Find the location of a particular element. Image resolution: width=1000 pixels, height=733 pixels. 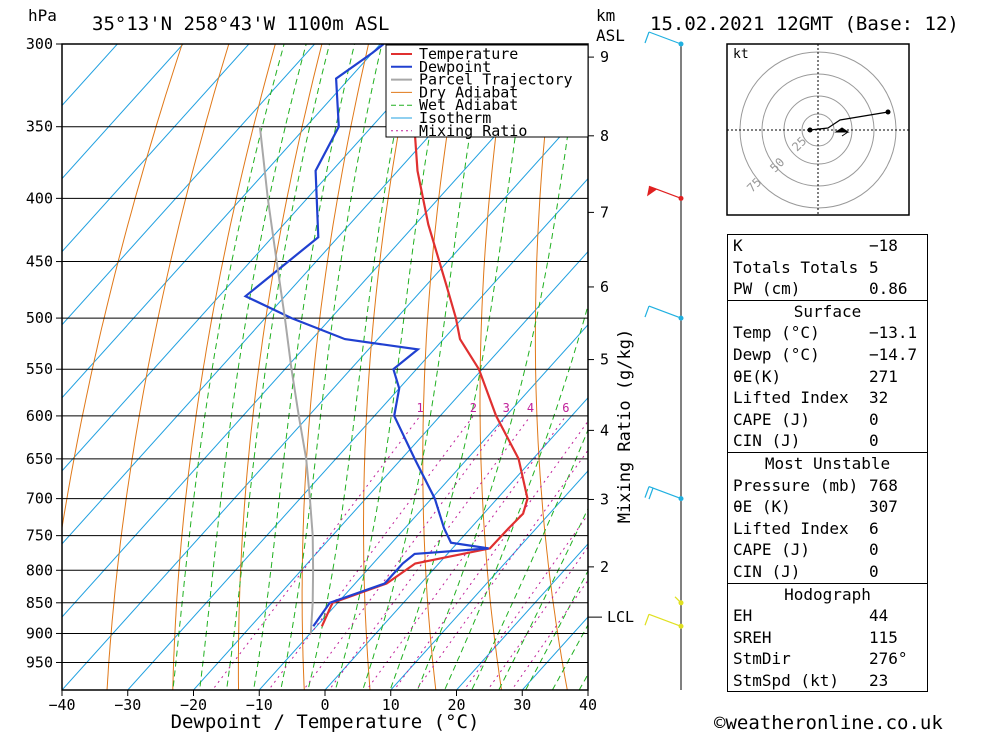

index-row: StmSpd (kt) 23 is located at coordinates (827, 681).